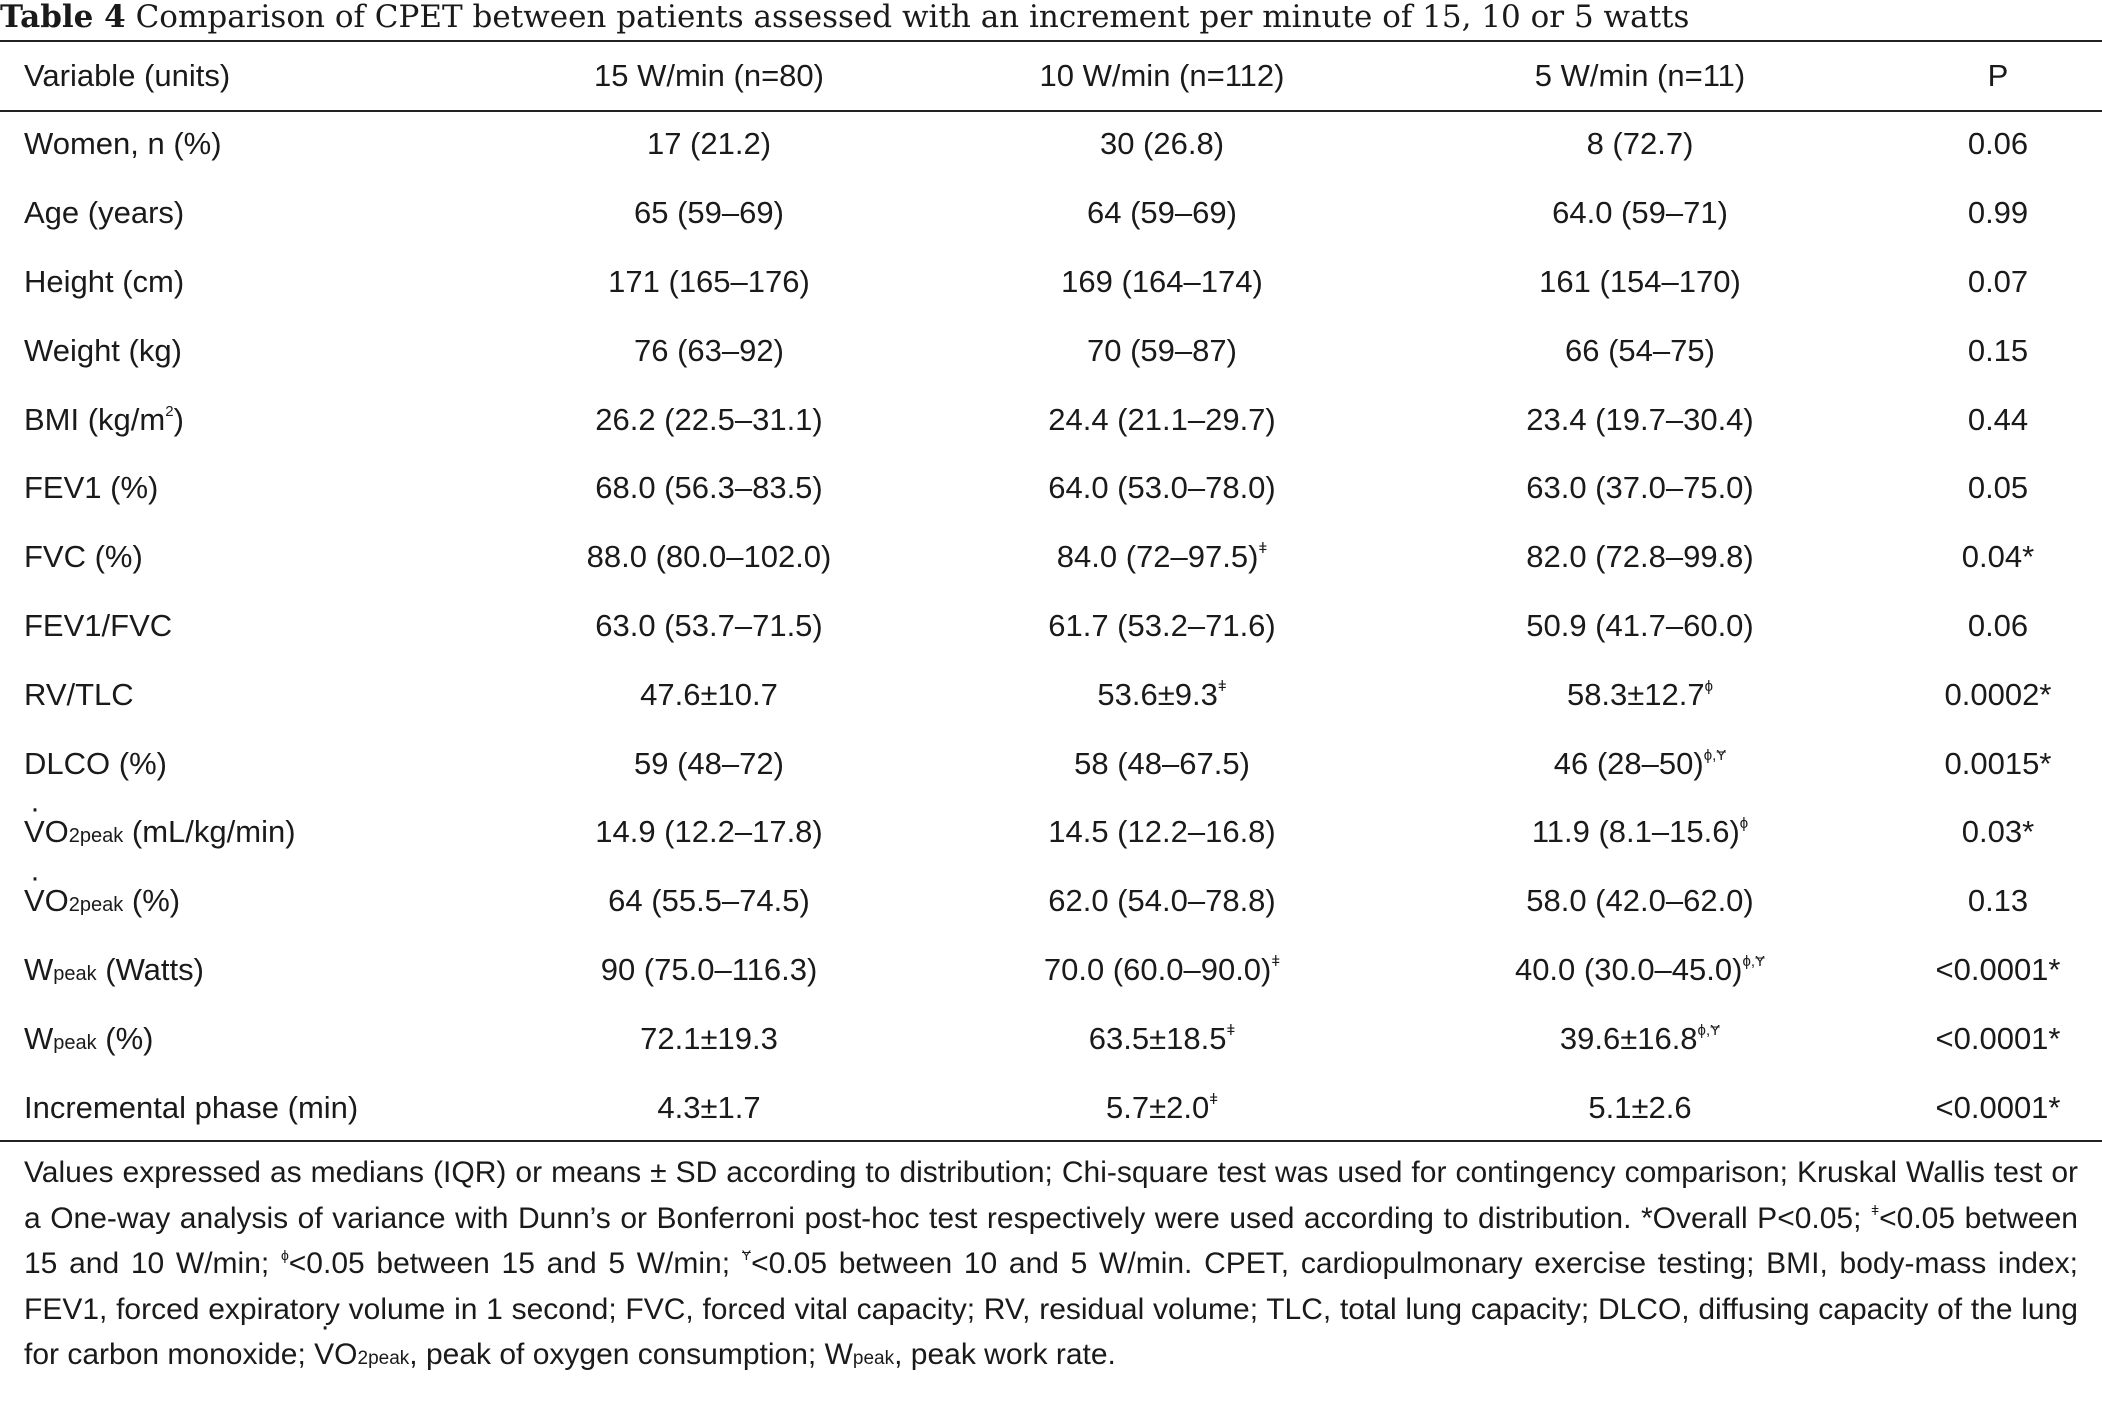 This screenshot has height=1420, width=2102. What do you see at coordinates (252, 763) in the screenshot?
I see `row-variable: DLCO (%)` at bounding box center [252, 763].